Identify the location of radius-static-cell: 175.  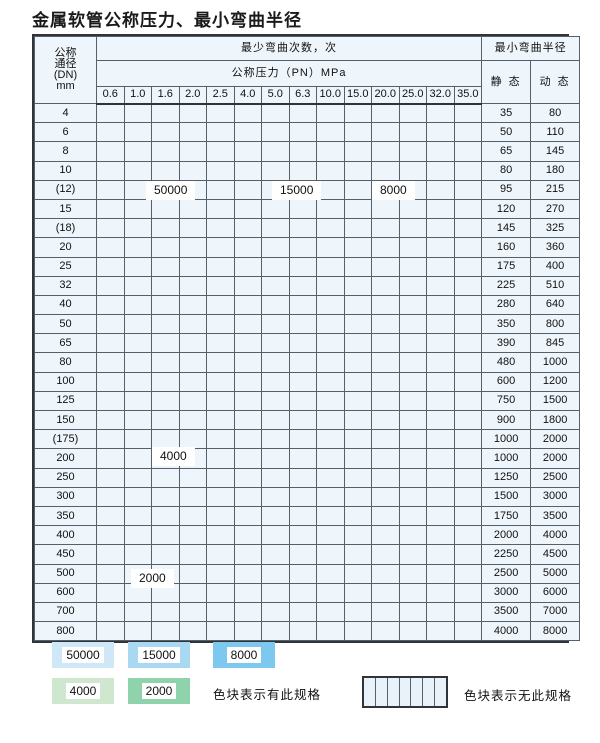
(506, 266).